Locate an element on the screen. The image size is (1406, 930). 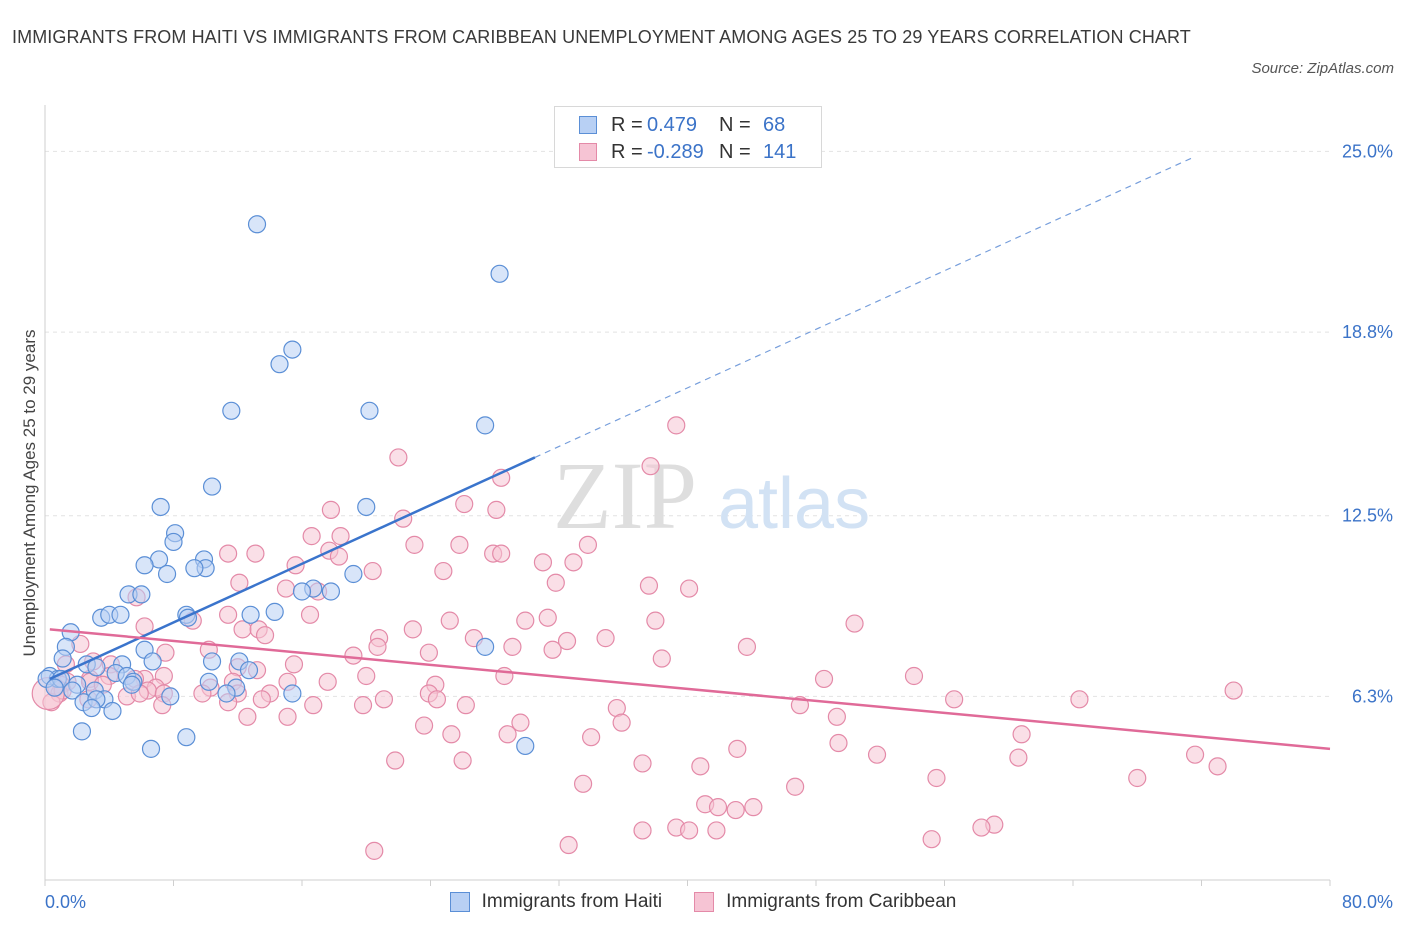
x-tick-label: 80.0% is located at coordinates (1367, 902).